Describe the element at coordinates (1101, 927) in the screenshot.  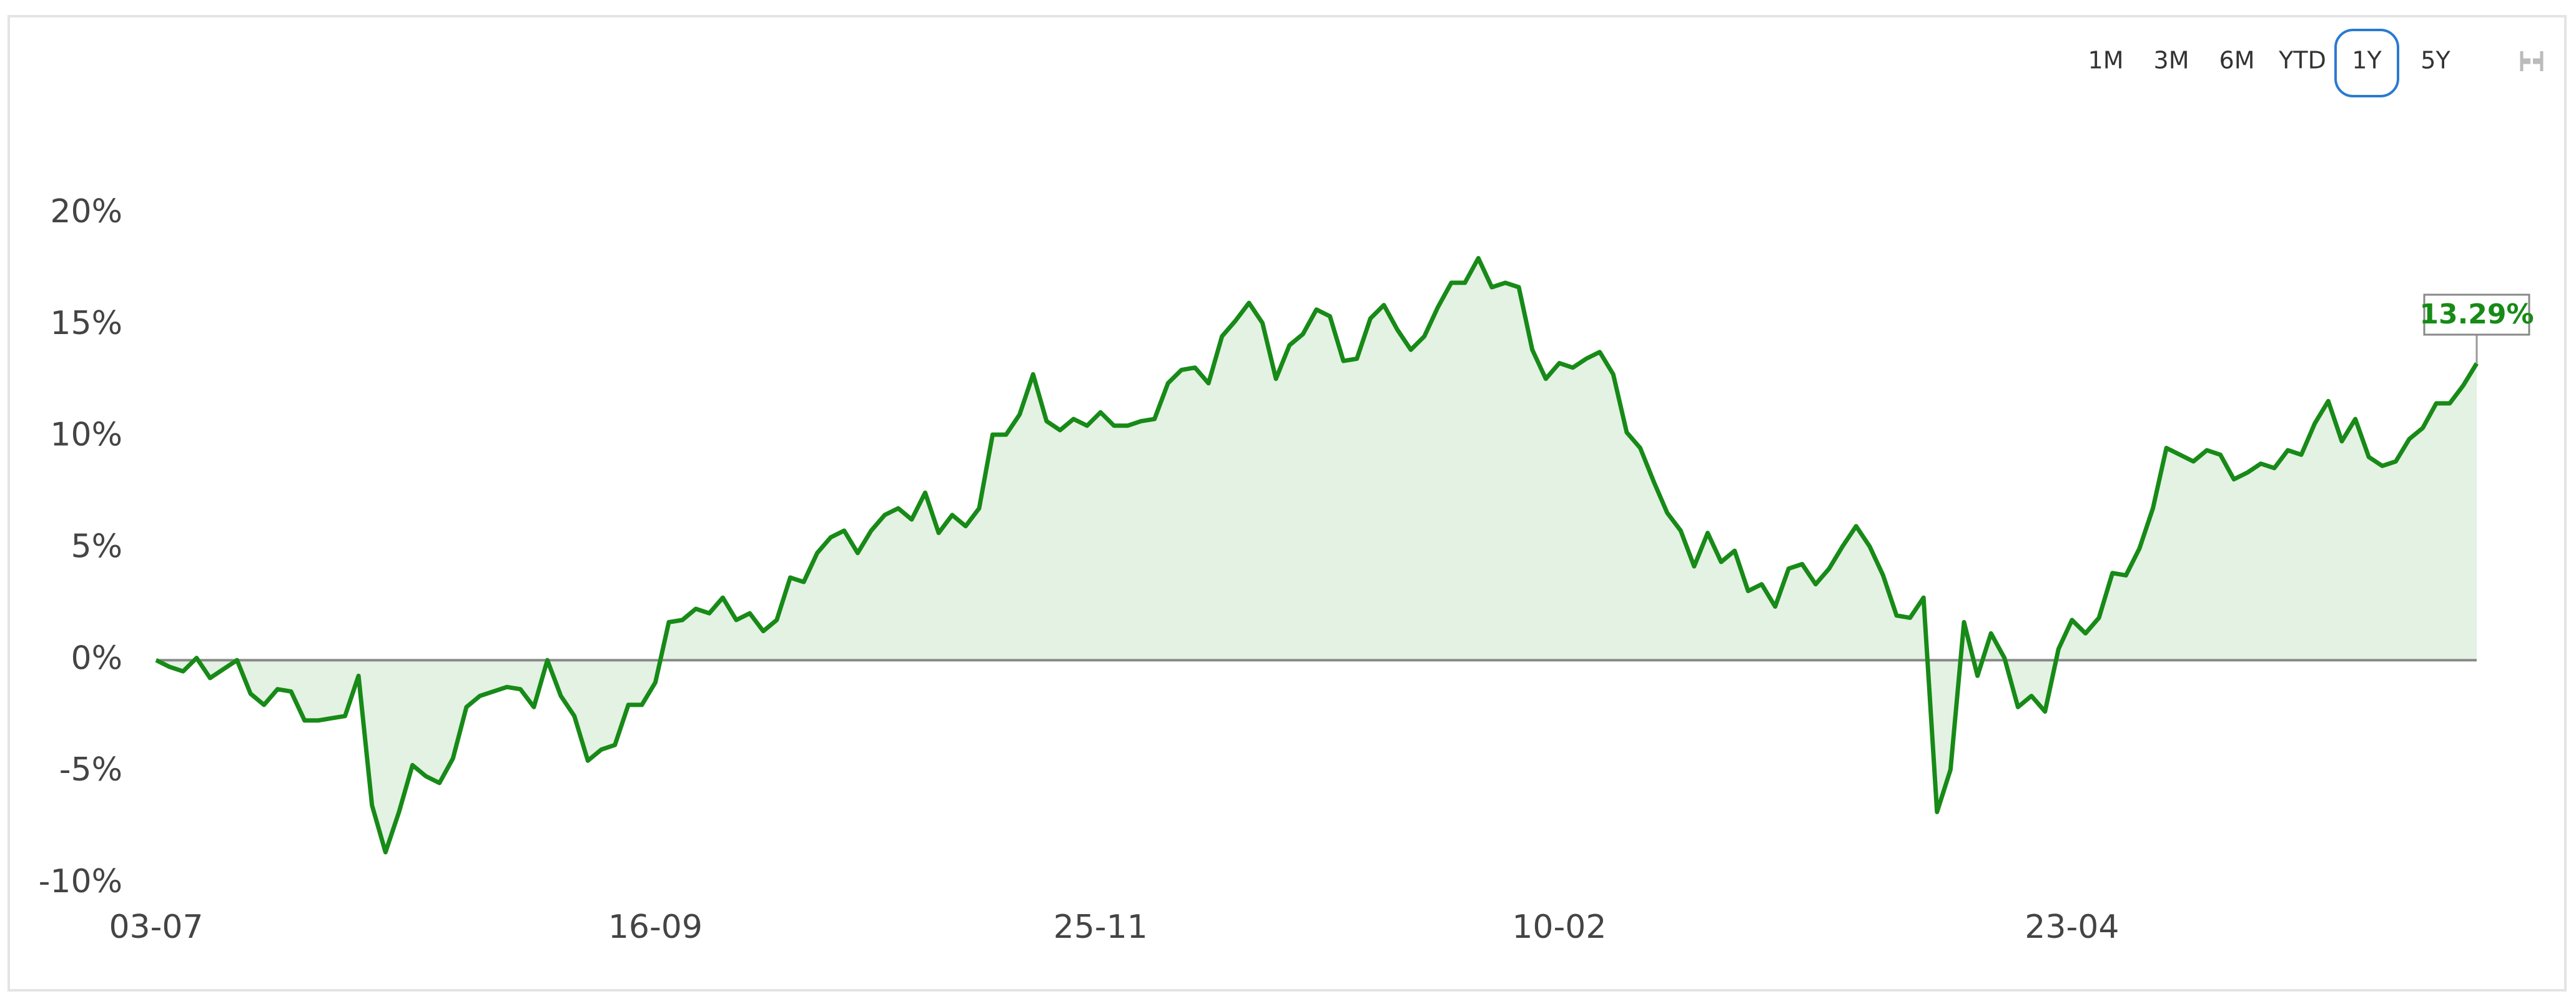
I see `x-tick-label: 25-11` at that location.